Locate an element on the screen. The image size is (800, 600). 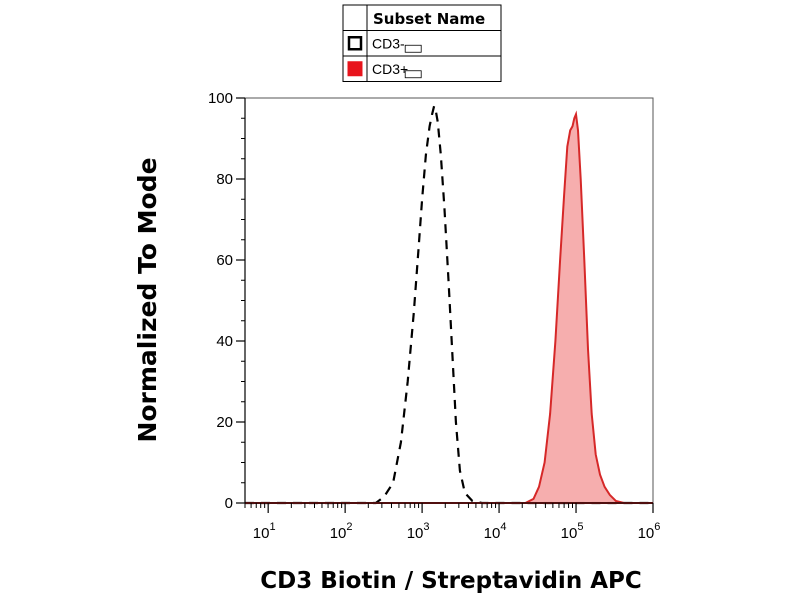
y-tick-label: 40 is located at coordinates (224, 341).